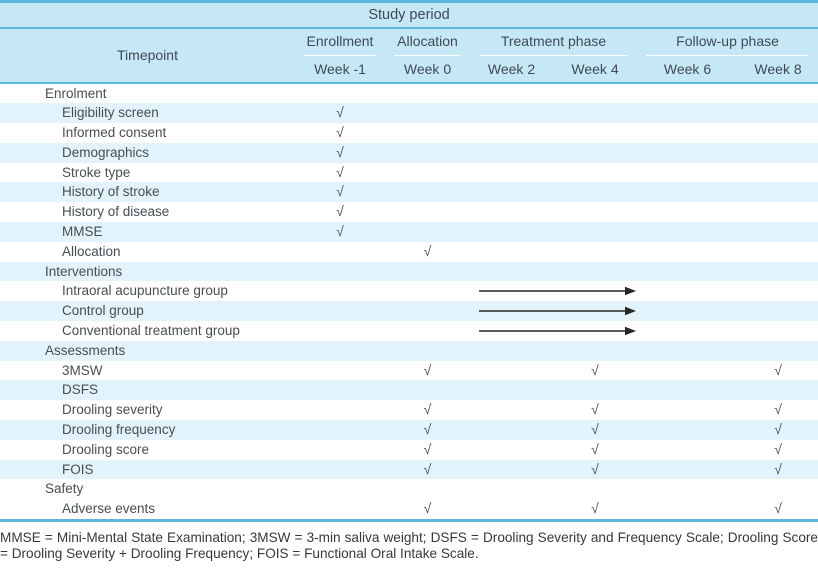 The image size is (818, 575). Describe the element at coordinates (427, 42) in the screenshot. I see `phase-label: Allocation` at that location.